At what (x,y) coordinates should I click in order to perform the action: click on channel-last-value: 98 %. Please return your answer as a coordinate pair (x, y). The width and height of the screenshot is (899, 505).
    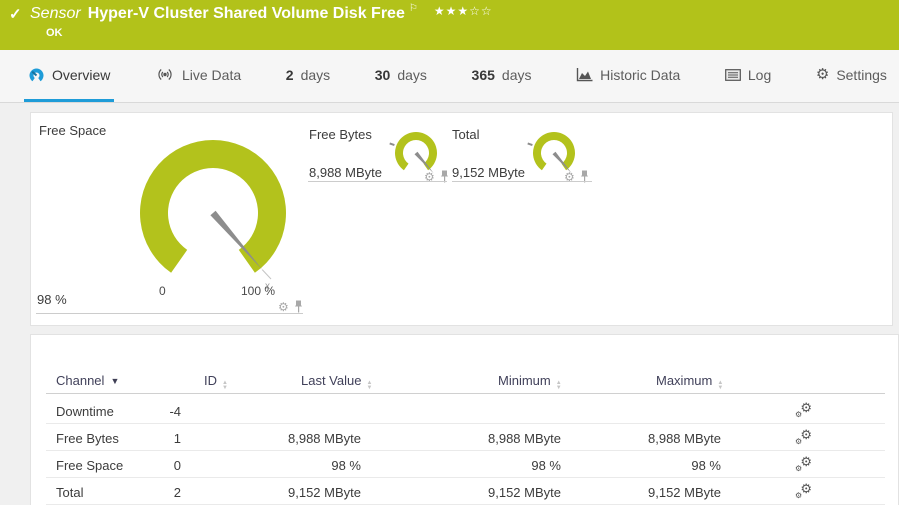
    Looking at the image, I should click on (346, 465).